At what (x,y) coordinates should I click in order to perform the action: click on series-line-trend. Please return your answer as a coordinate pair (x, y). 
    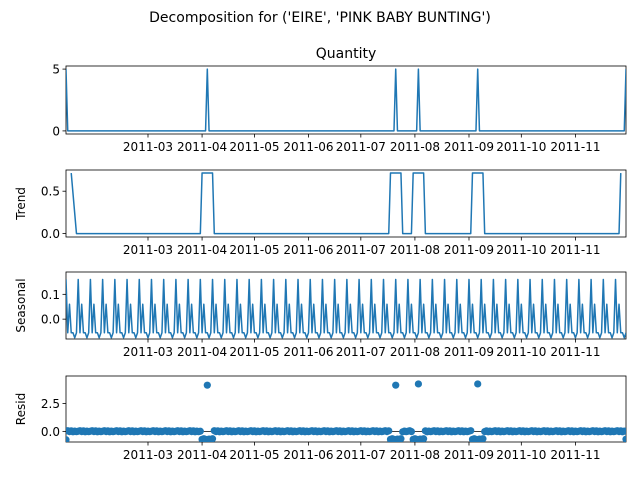
    Looking at the image, I should click on (346, 203).